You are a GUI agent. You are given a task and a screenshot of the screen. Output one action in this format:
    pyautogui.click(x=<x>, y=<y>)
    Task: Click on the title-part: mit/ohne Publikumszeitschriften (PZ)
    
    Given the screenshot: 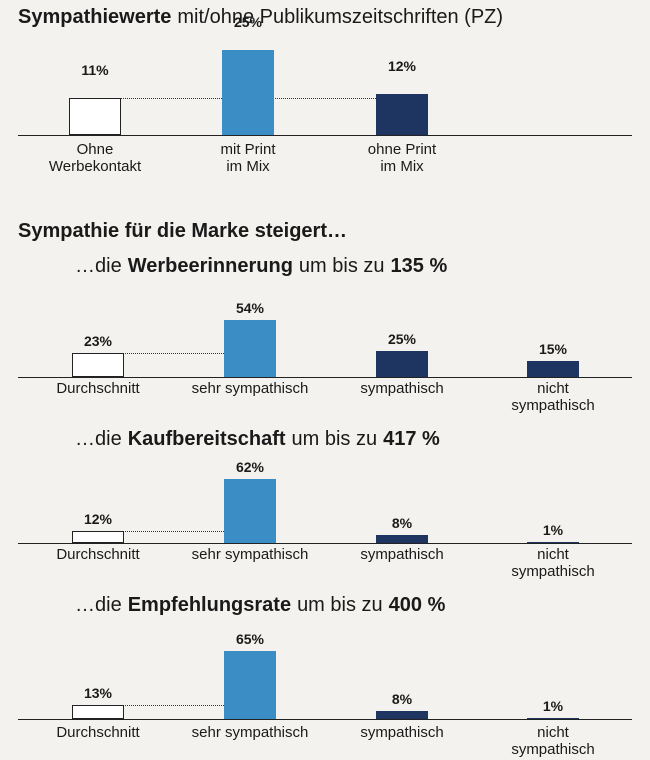 What is the action you would take?
    pyautogui.click(x=340, y=17)
    